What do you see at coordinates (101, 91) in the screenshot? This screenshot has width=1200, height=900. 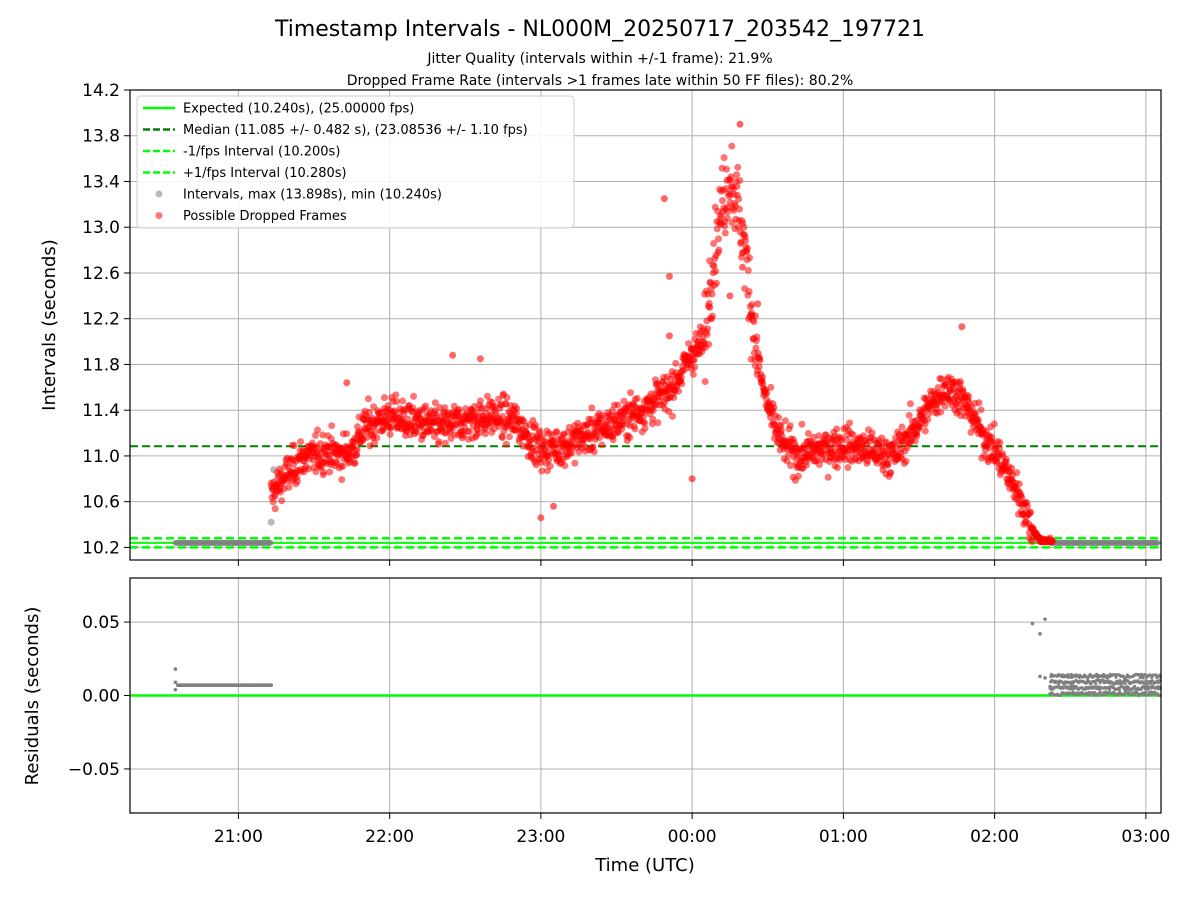 I see `top-y-tick-label-10: 14.2` at bounding box center [101, 91].